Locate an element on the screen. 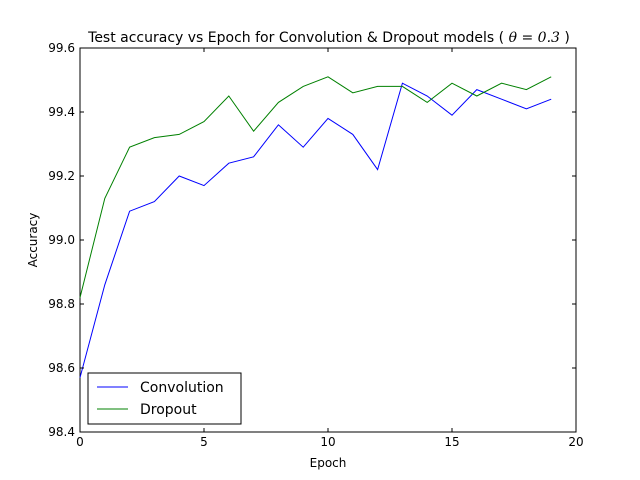 The width and height of the screenshot is (640, 480). y-tick-label: 99.0 is located at coordinates (61, 240).